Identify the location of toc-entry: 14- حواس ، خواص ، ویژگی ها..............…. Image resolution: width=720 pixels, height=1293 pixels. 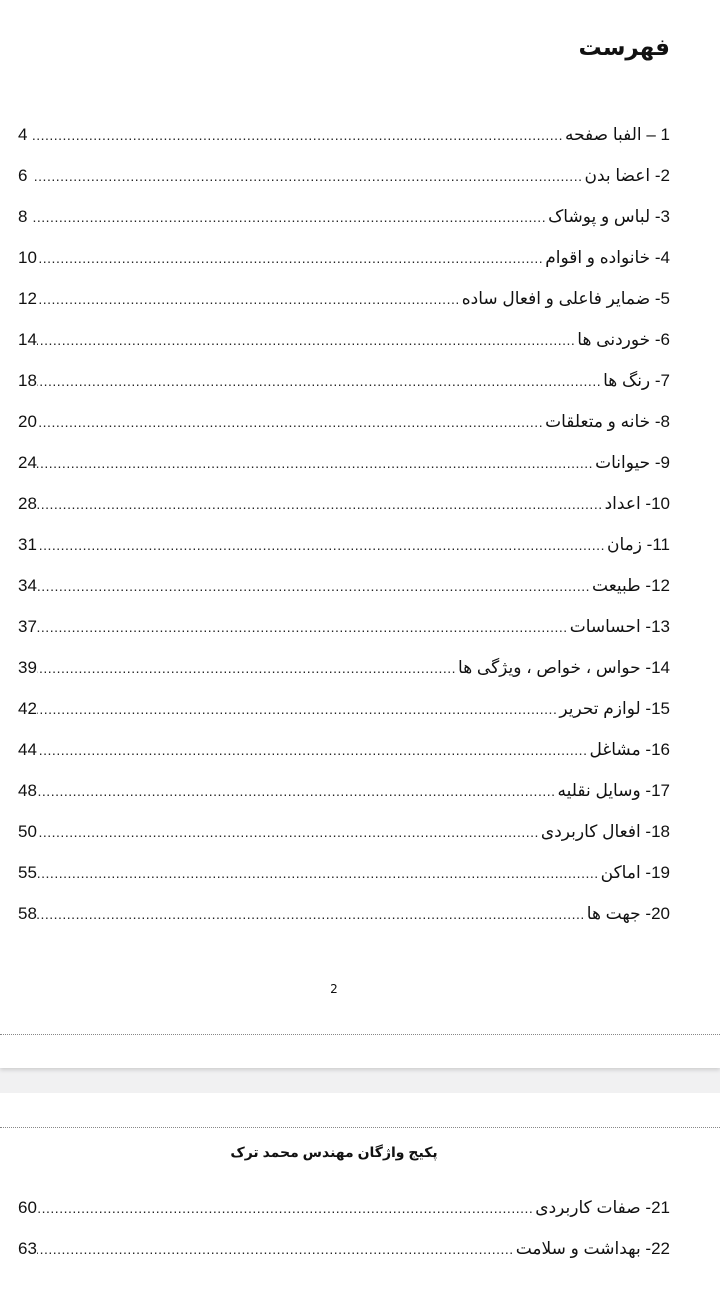
(344, 668).